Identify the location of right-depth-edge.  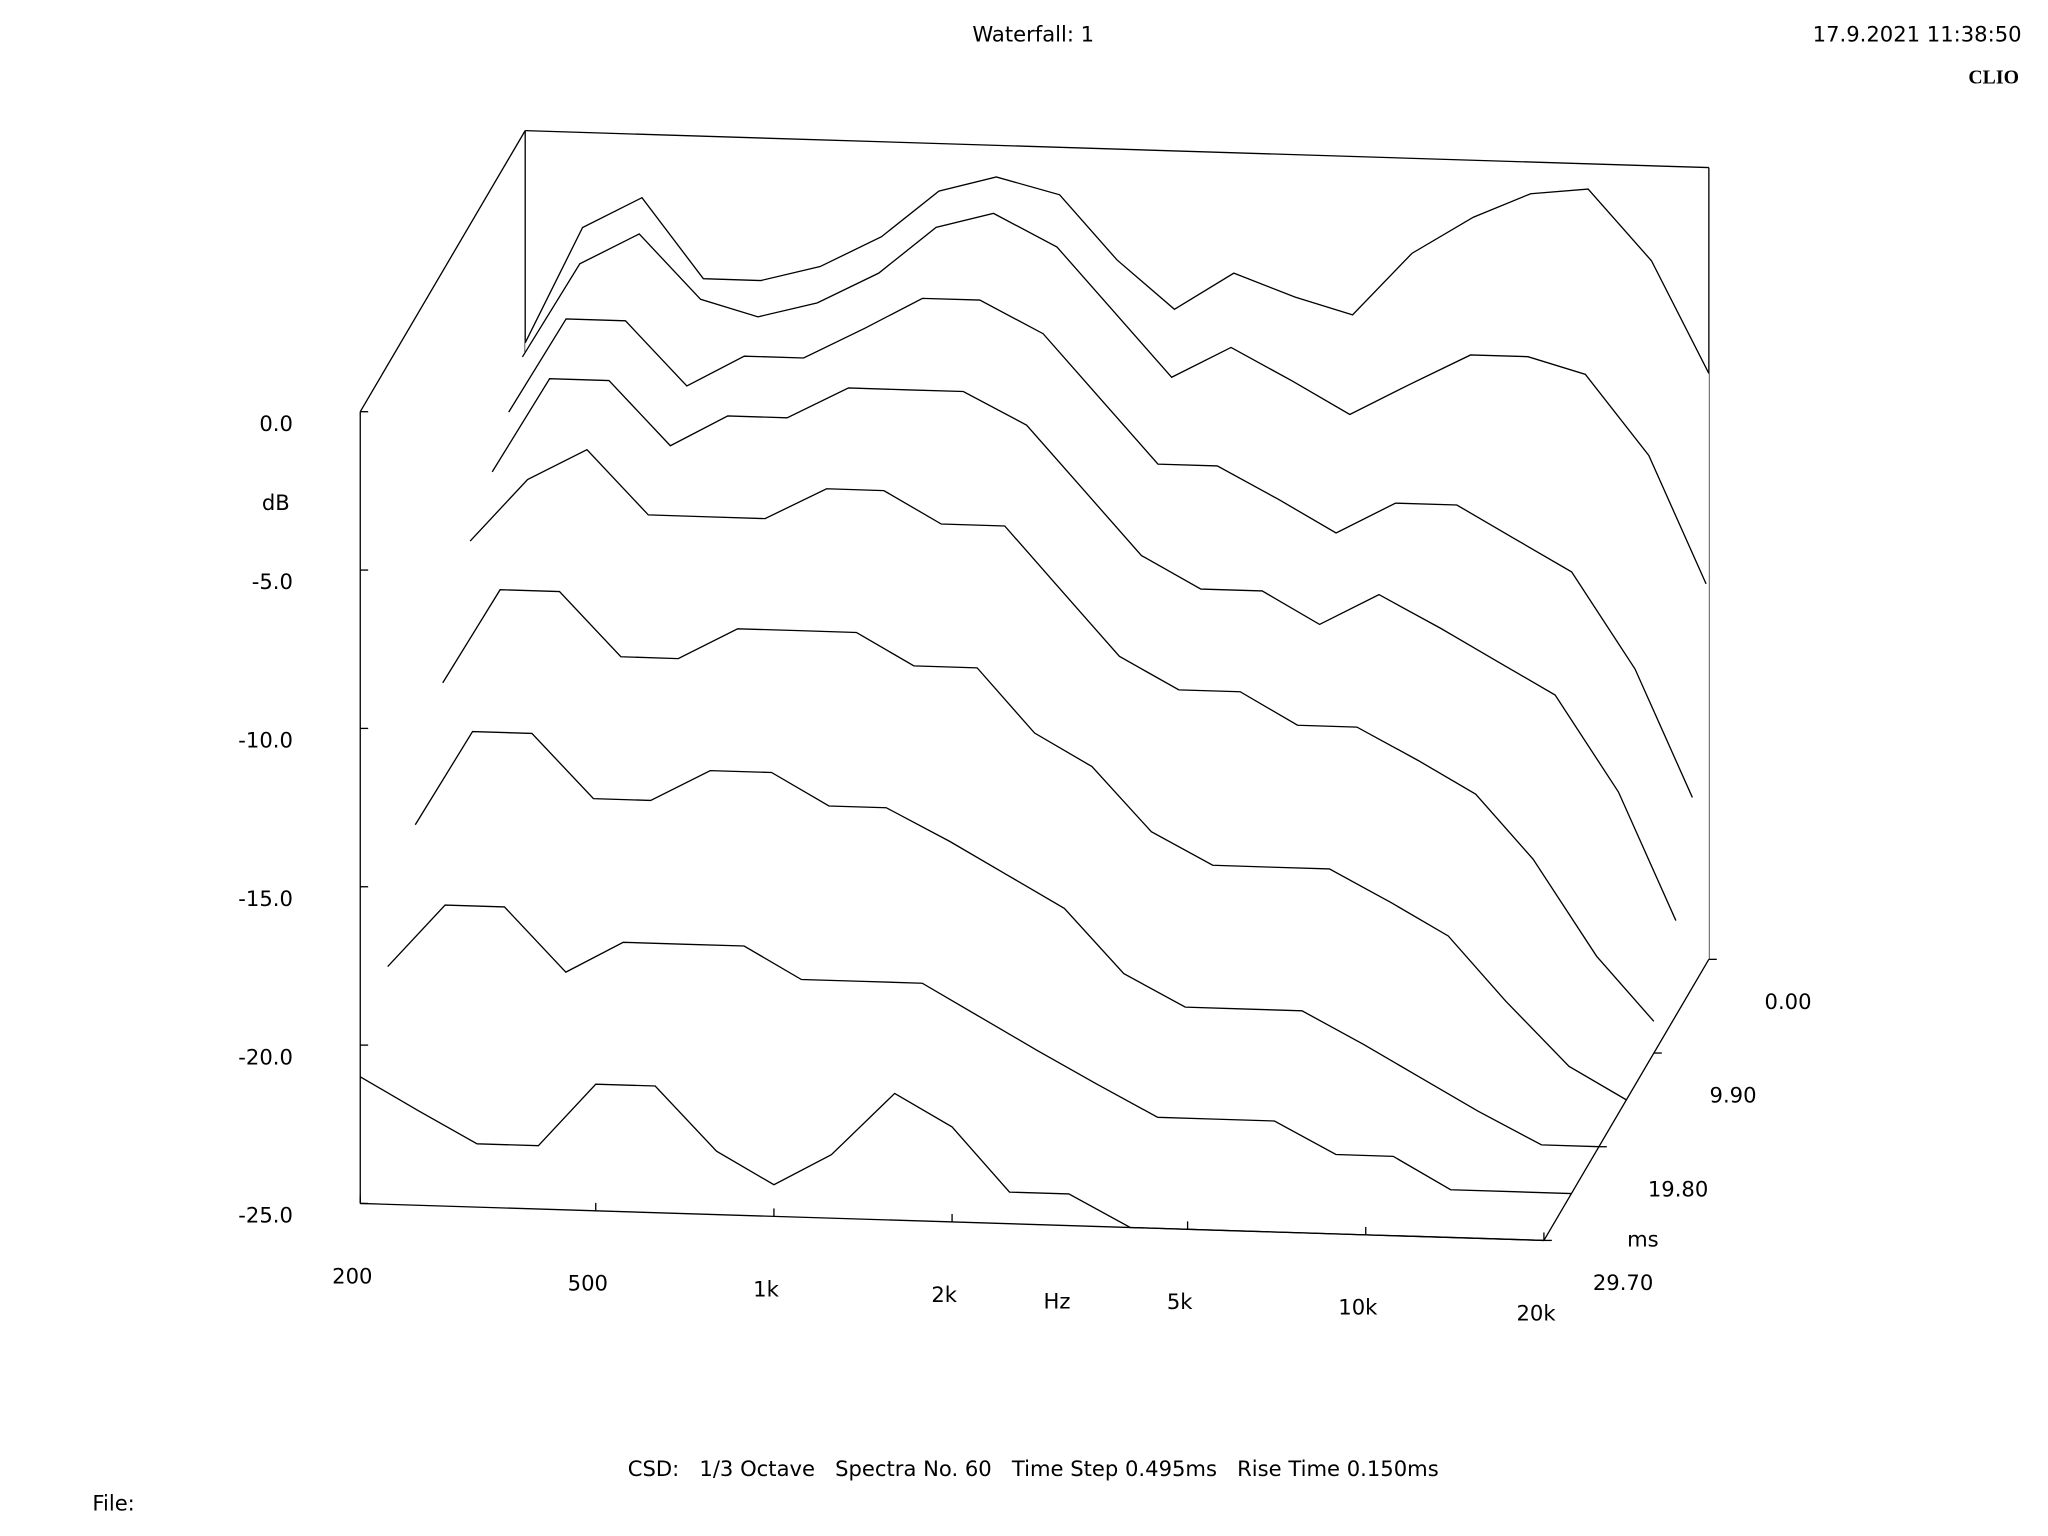
(1626, 1100).